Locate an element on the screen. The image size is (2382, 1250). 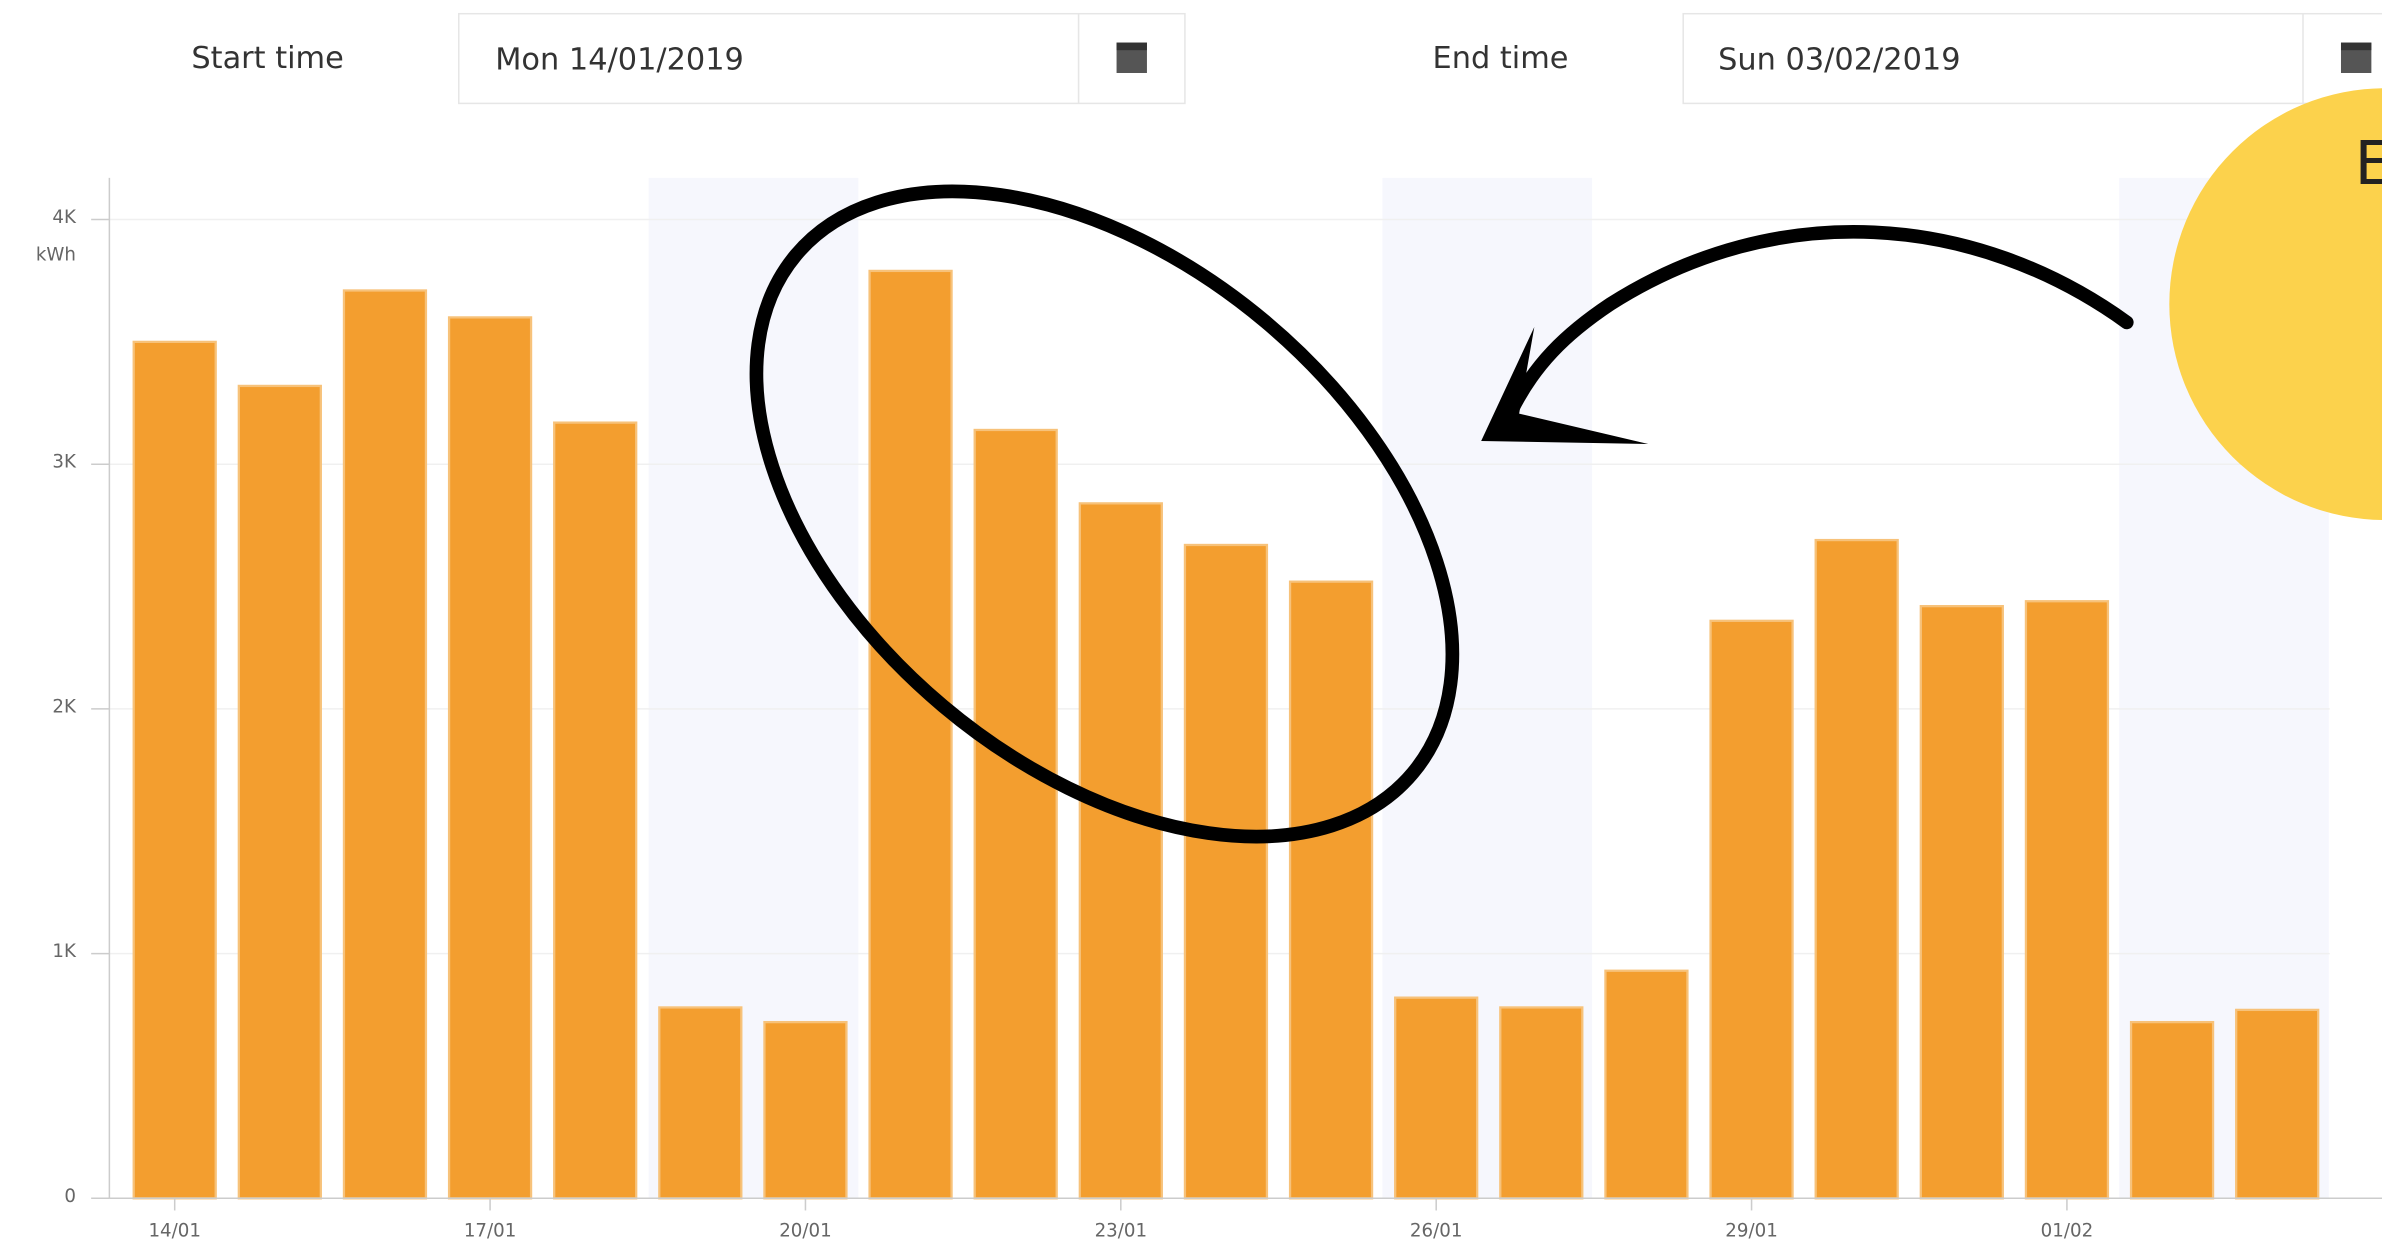
y-tick-label: 3K is located at coordinates (64, 462).